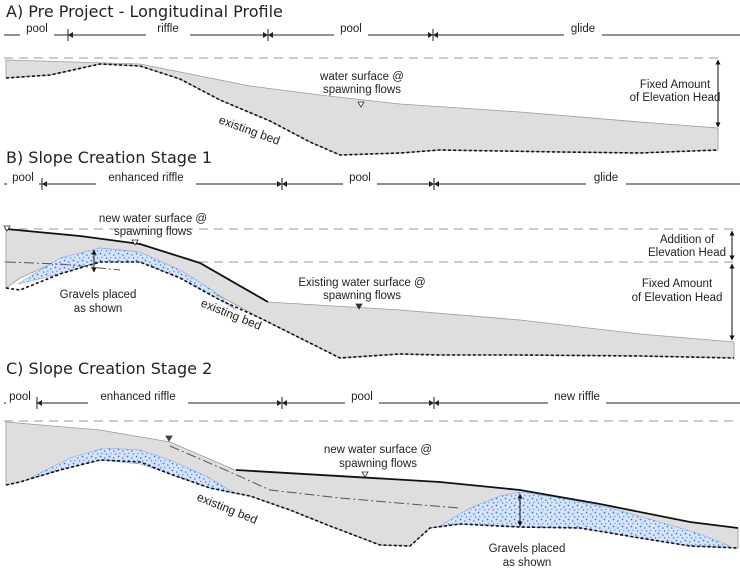 Image resolution: width=740 pixels, height=572 pixels. Describe the element at coordinates (677, 284) in the screenshot. I see `fixed-head-label-line1: Fixed Amount` at that location.